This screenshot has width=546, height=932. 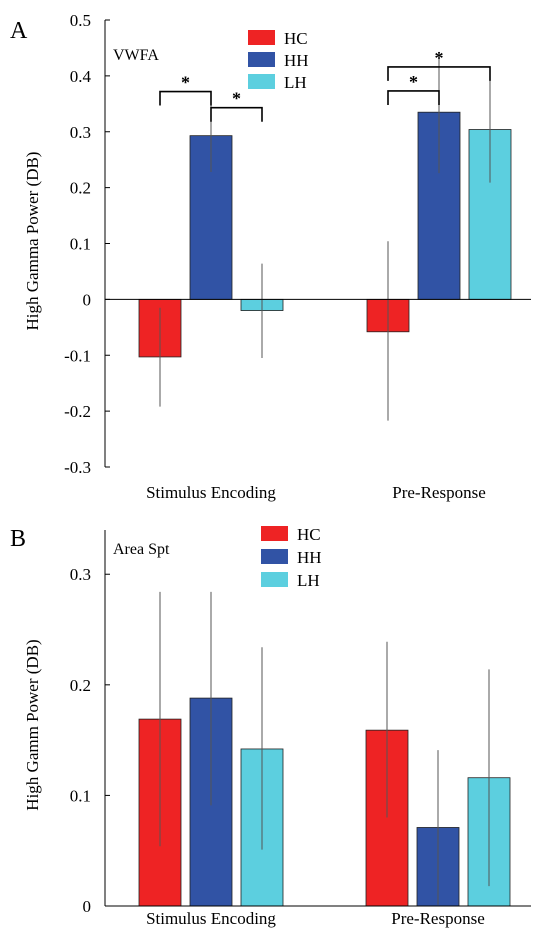 I want to click on y-tick-label: -0.3, so click(x=77, y=467).